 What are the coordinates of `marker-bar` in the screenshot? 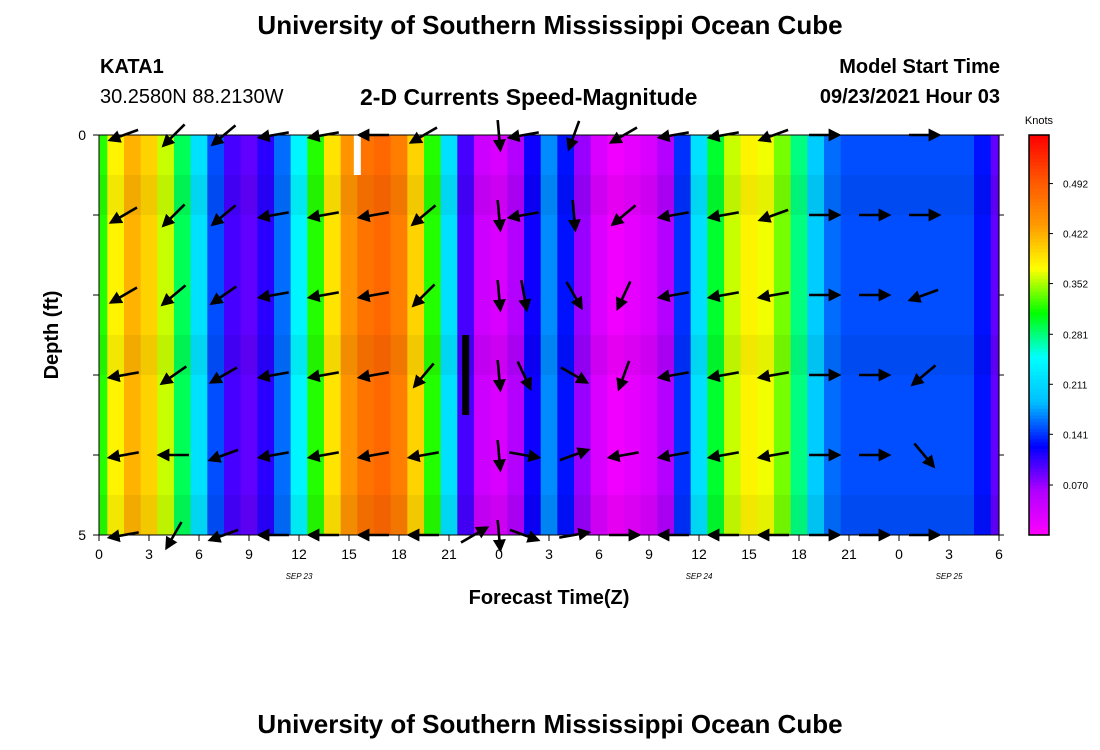 It's located at (466, 375).